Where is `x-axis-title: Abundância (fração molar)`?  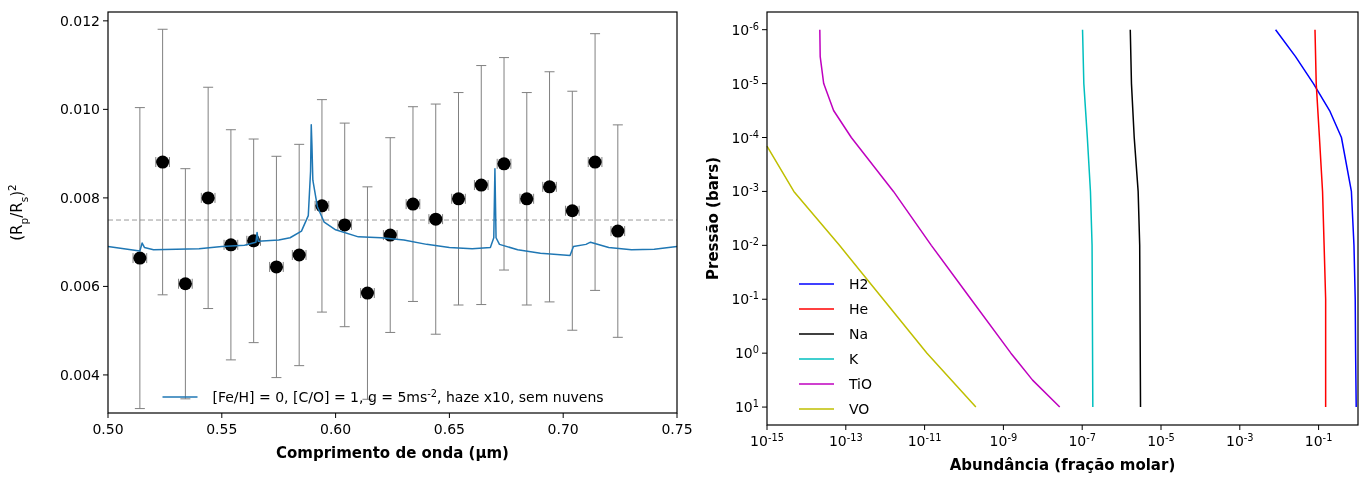 x-axis-title: Abundância (fração molar) is located at coordinates (1062, 465).